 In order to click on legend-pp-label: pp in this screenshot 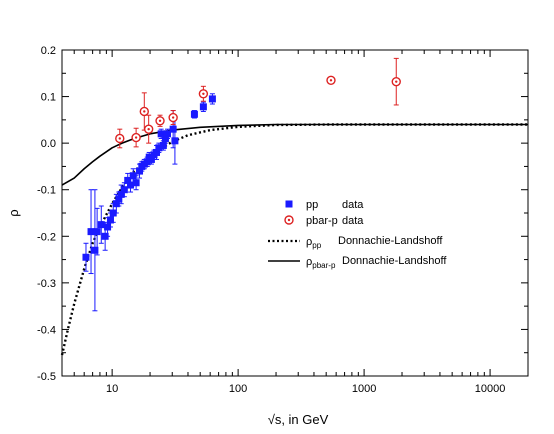, I will do `click(312, 205)`.